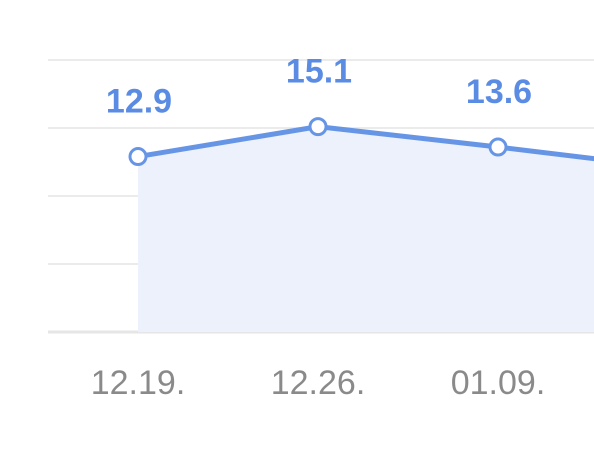 This screenshot has width=594, height=466. Describe the element at coordinates (499, 92) in the screenshot. I see `data-label: 13.6` at that location.